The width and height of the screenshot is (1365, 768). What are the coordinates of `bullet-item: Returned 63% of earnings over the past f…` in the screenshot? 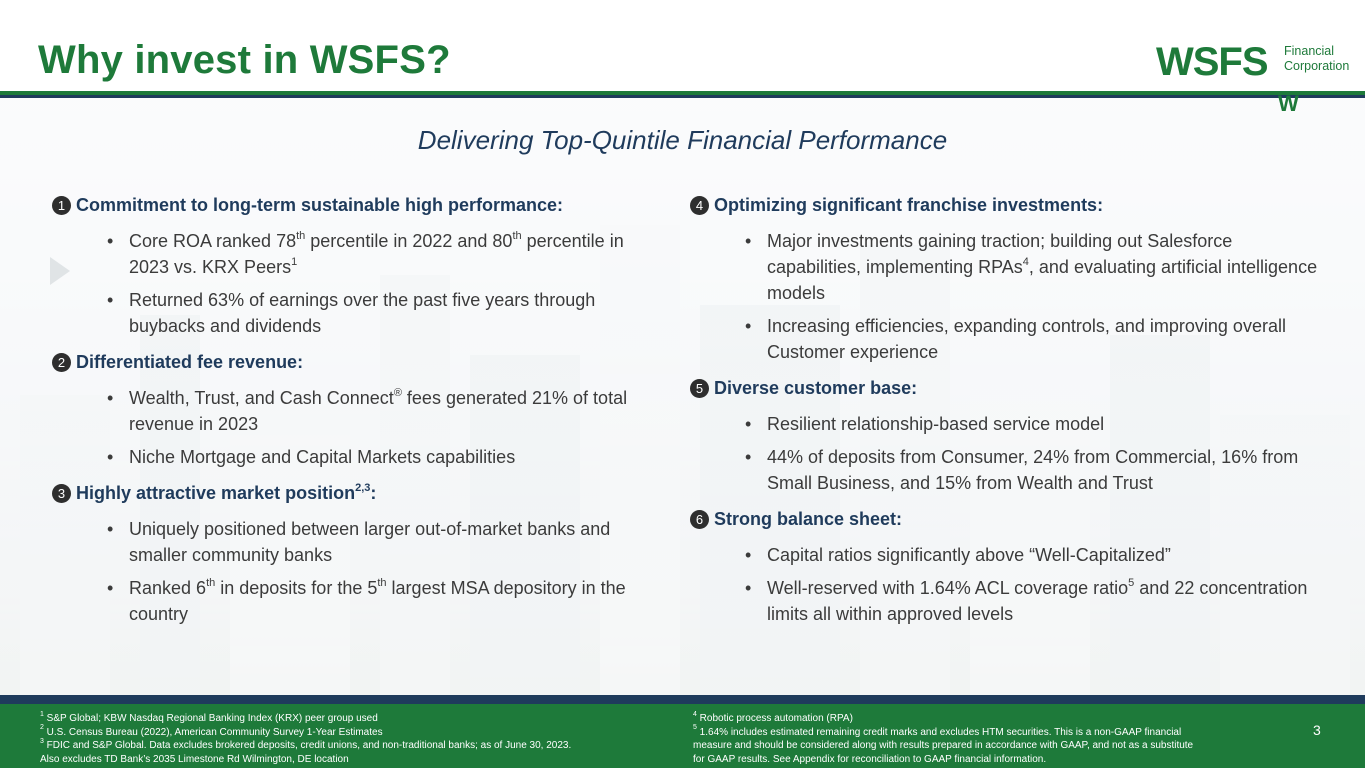 It's located at (384, 313).